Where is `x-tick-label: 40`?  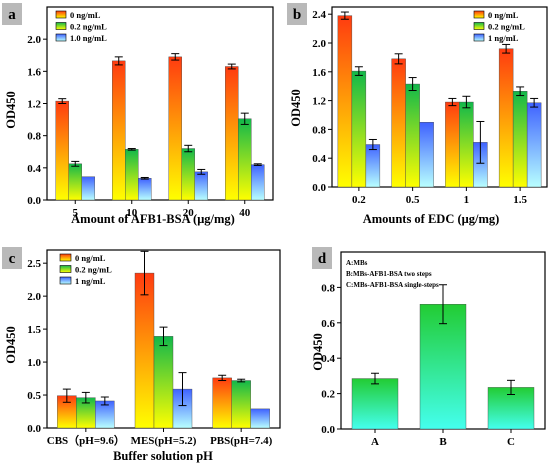 x-tick-label: 40 is located at coordinates (245, 213).